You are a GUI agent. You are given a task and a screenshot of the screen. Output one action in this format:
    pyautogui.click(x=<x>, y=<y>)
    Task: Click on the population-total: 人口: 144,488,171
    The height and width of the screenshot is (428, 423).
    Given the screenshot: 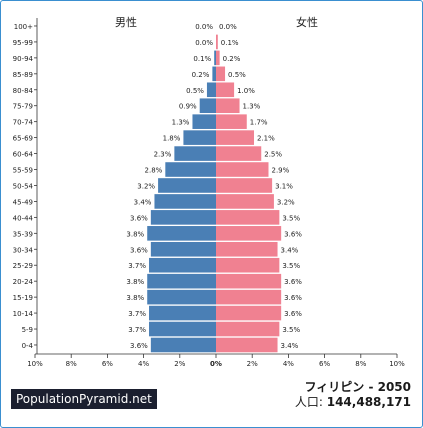 What is the action you would take?
    pyautogui.click(x=353, y=401)
    